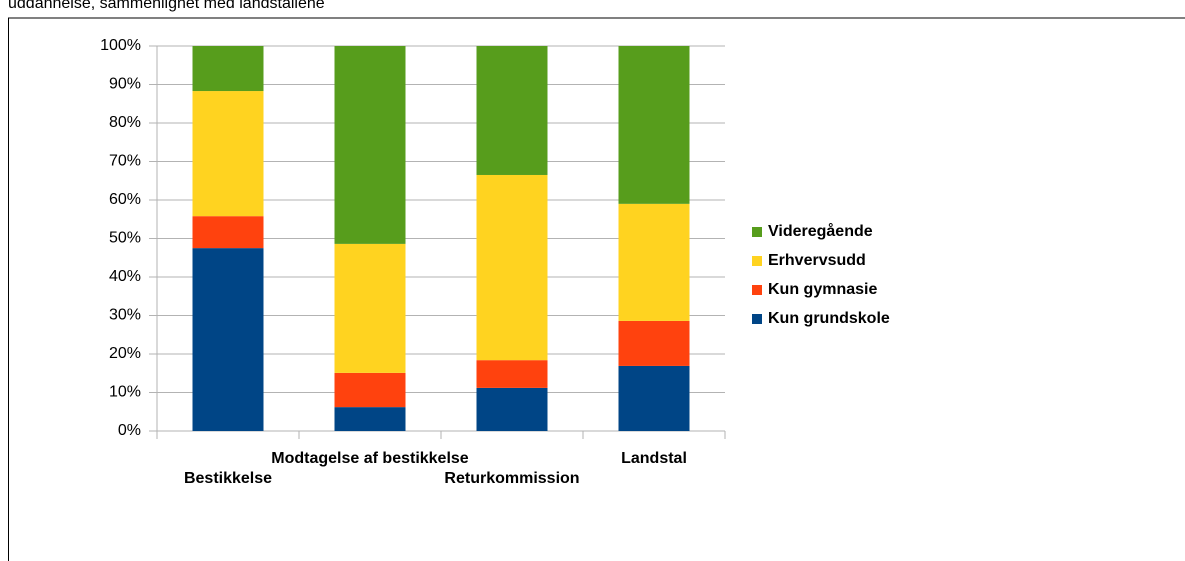 This screenshot has height=561, width=1185. What do you see at coordinates (654, 458) in the screenshot?
I see `x-tick-label: Landstal` at bounding box center [654, 458].